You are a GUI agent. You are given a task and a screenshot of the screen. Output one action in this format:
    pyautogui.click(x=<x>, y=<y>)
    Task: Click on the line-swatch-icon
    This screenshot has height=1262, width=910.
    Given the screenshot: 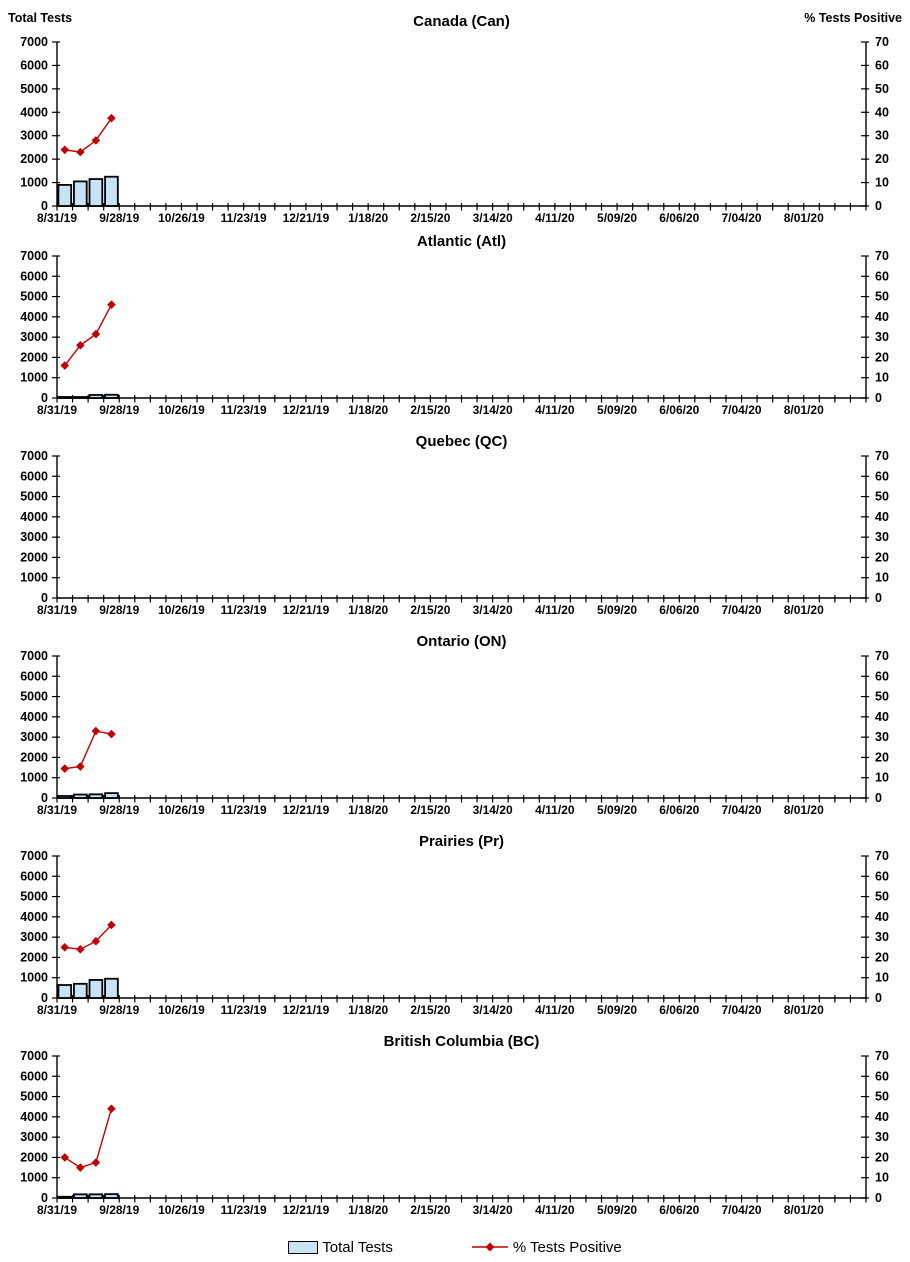 What is the action you would take?
    pyautogui.click(x=489, y=1247)
    